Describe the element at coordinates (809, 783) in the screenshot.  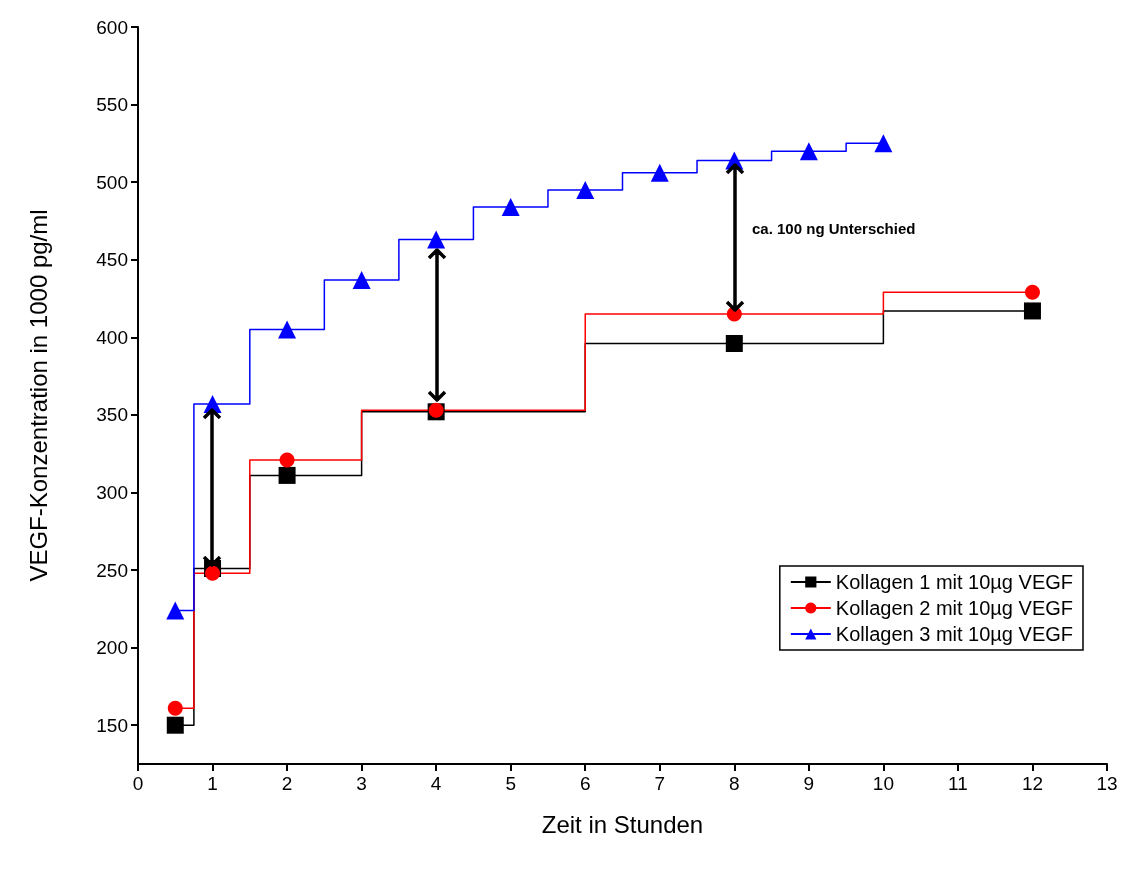
I see `x-tick-label: 9` at that location.